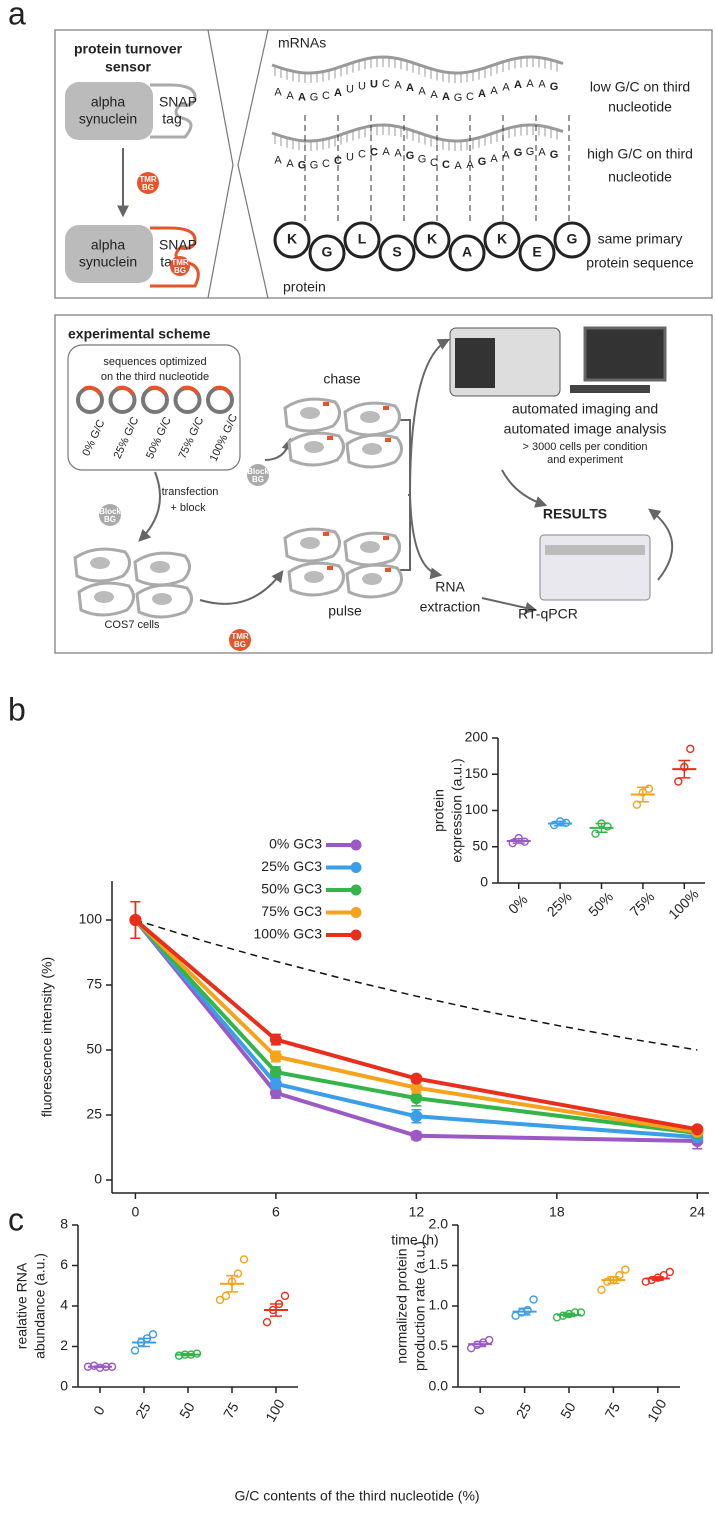  Describe the element at coordinates (450, 587) in the screenshot. I see `label: RNA` at that location.